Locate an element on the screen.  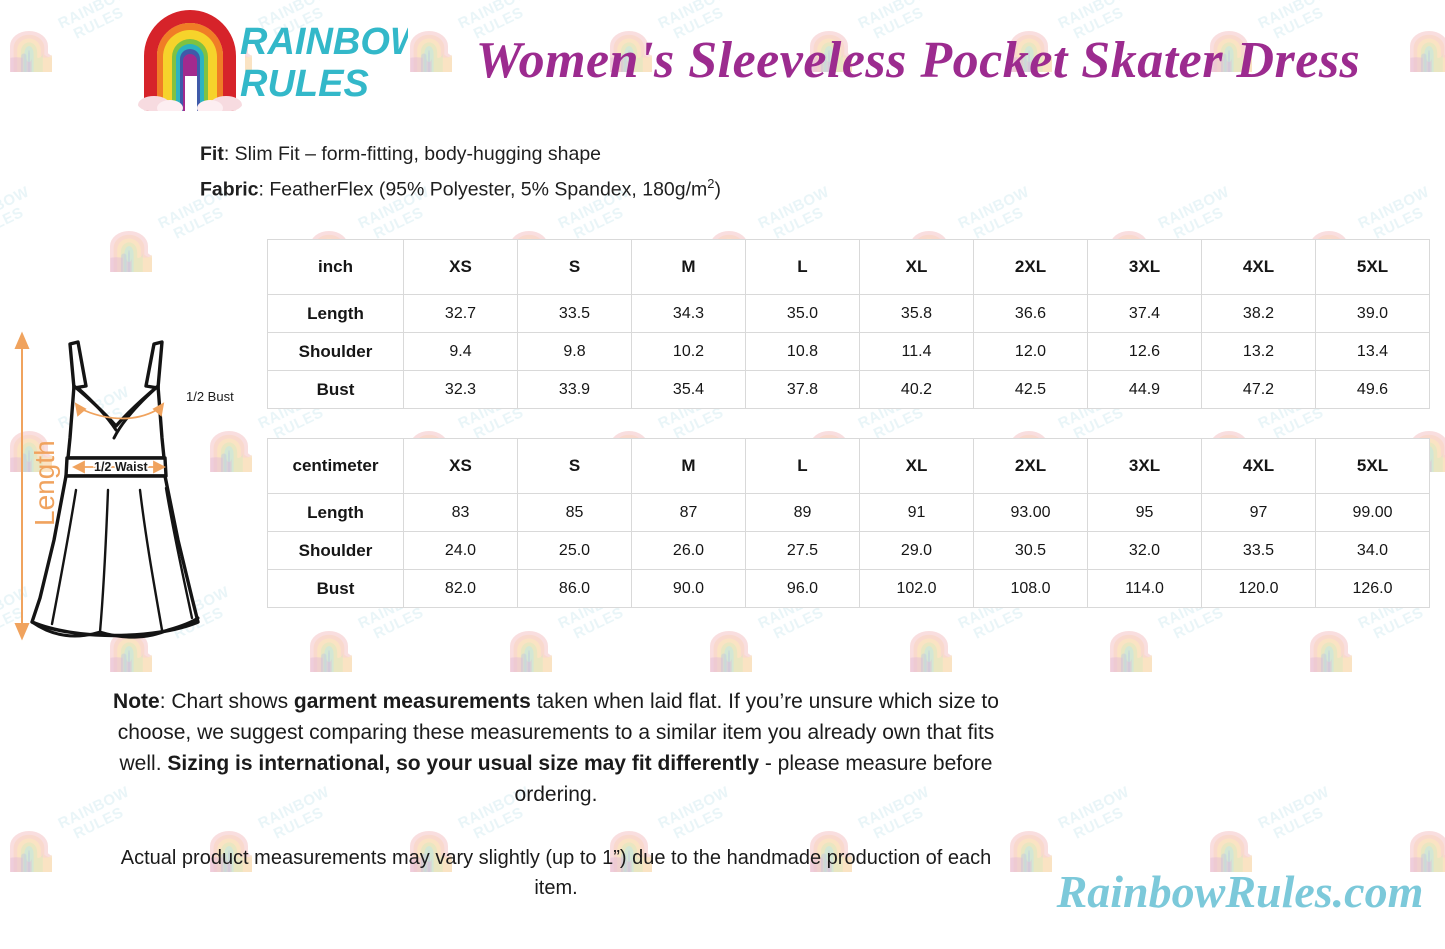
cell-shoulder-m: 26.0 is located at coordinates (688, 550).